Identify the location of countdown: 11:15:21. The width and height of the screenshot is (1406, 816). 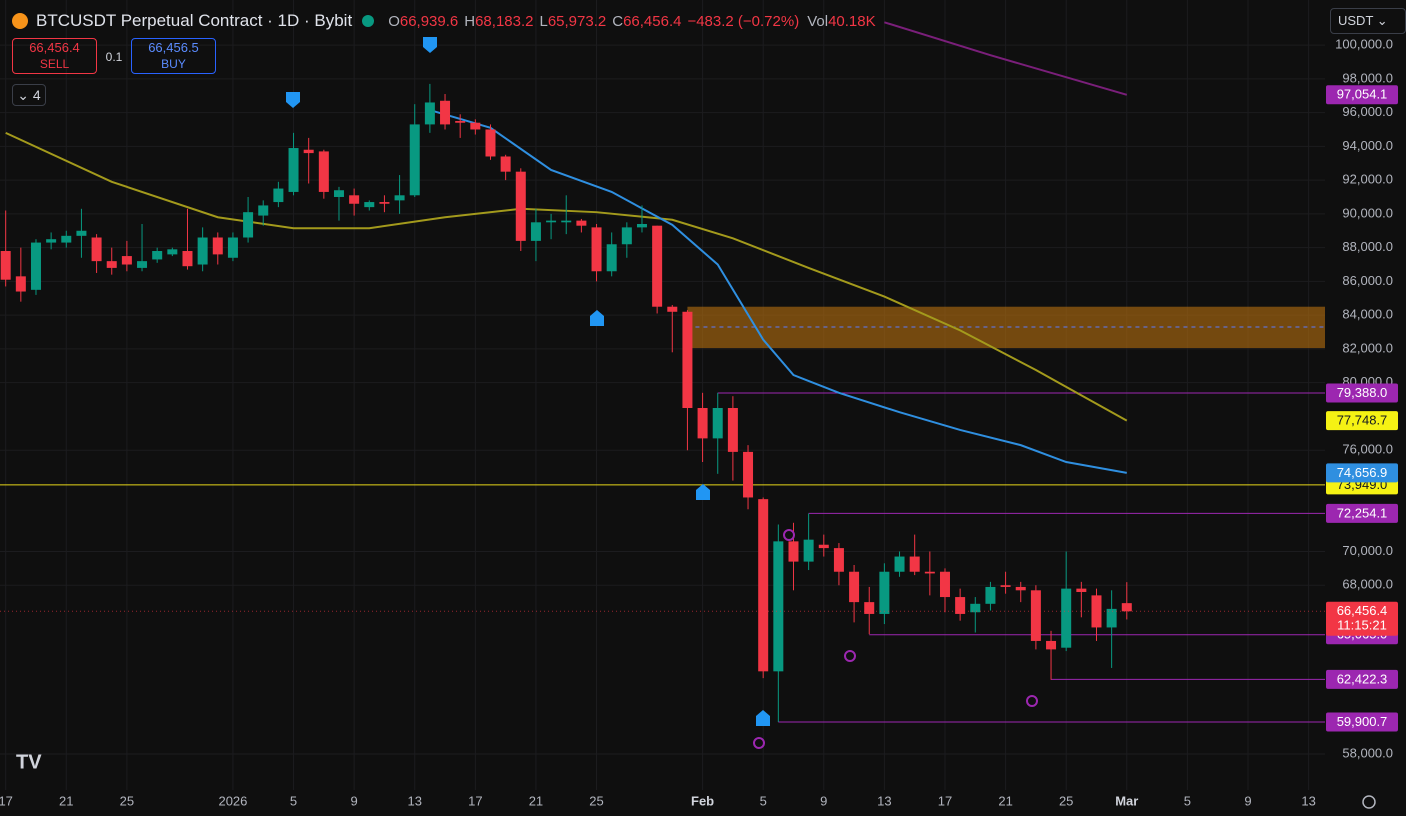
(1362, 625).